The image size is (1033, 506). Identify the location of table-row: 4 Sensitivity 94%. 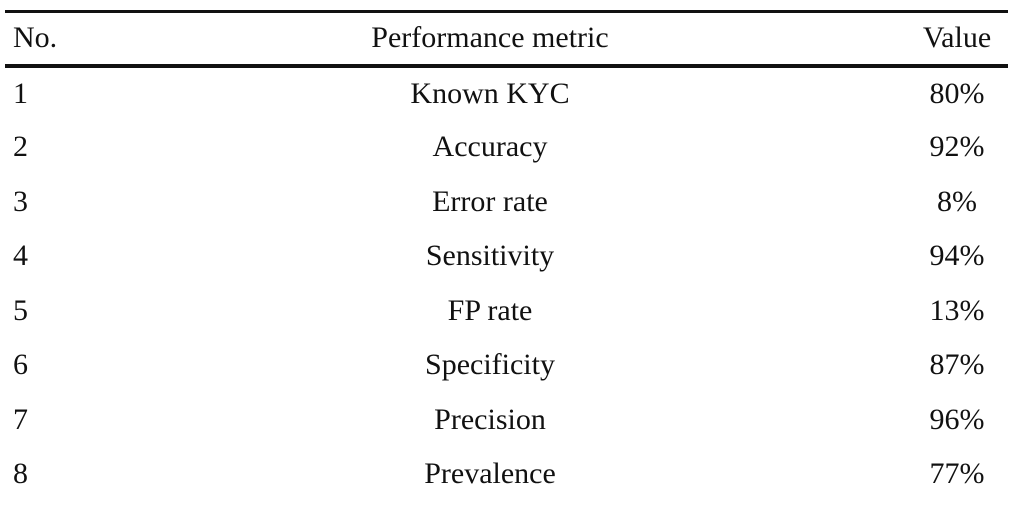
(506, 256).